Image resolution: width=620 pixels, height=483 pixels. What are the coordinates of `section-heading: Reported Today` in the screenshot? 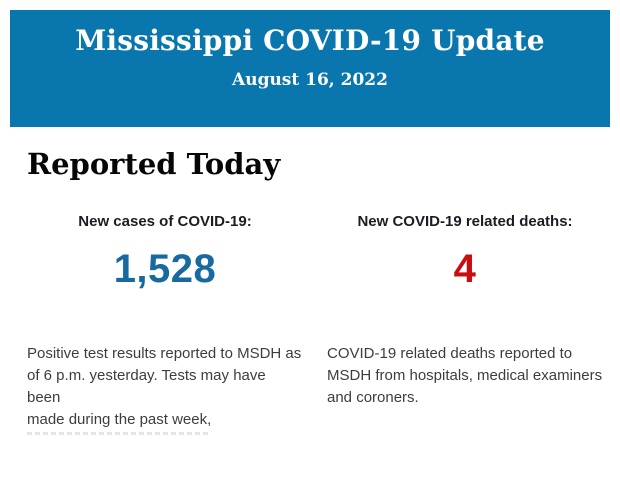 It's located at (154, 164).